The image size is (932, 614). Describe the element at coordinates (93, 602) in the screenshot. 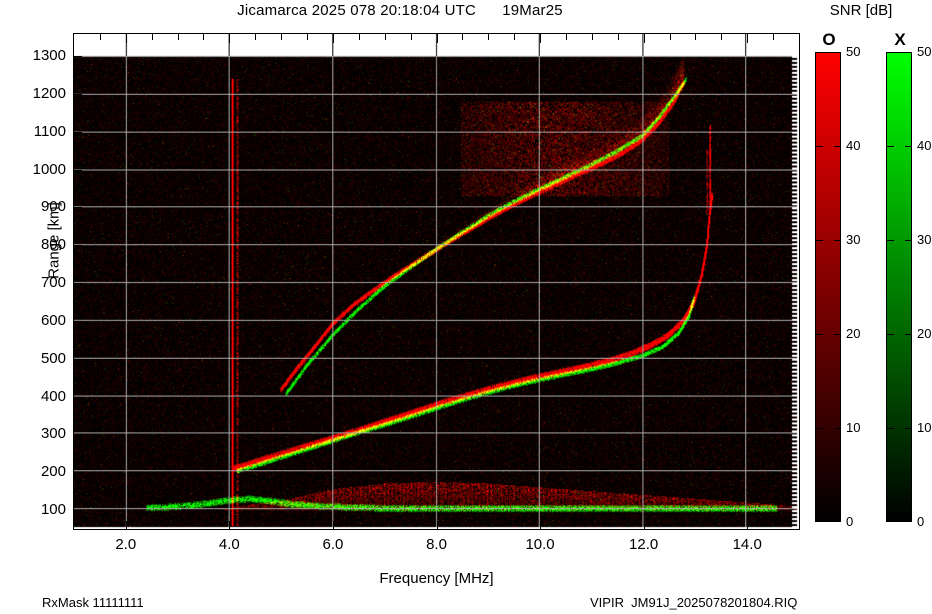

I see `rxmask-label: RxMask 11111111` at that location.